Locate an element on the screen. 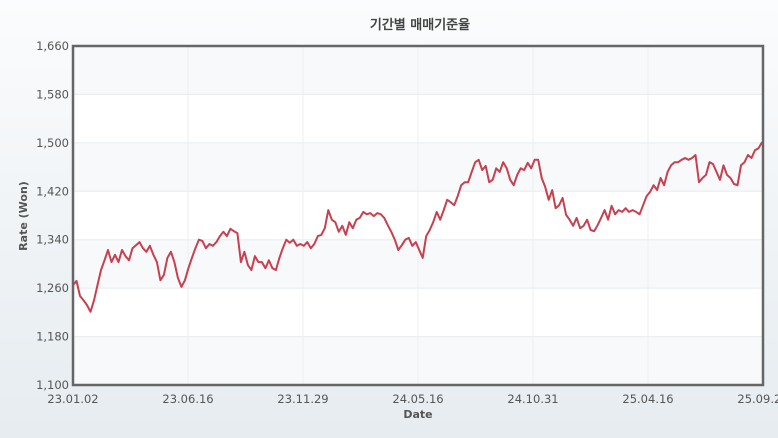 The width and height of the screenshot is (778, 438). y-axis-label: Rate (Won) is located at coordinates (23, 216).